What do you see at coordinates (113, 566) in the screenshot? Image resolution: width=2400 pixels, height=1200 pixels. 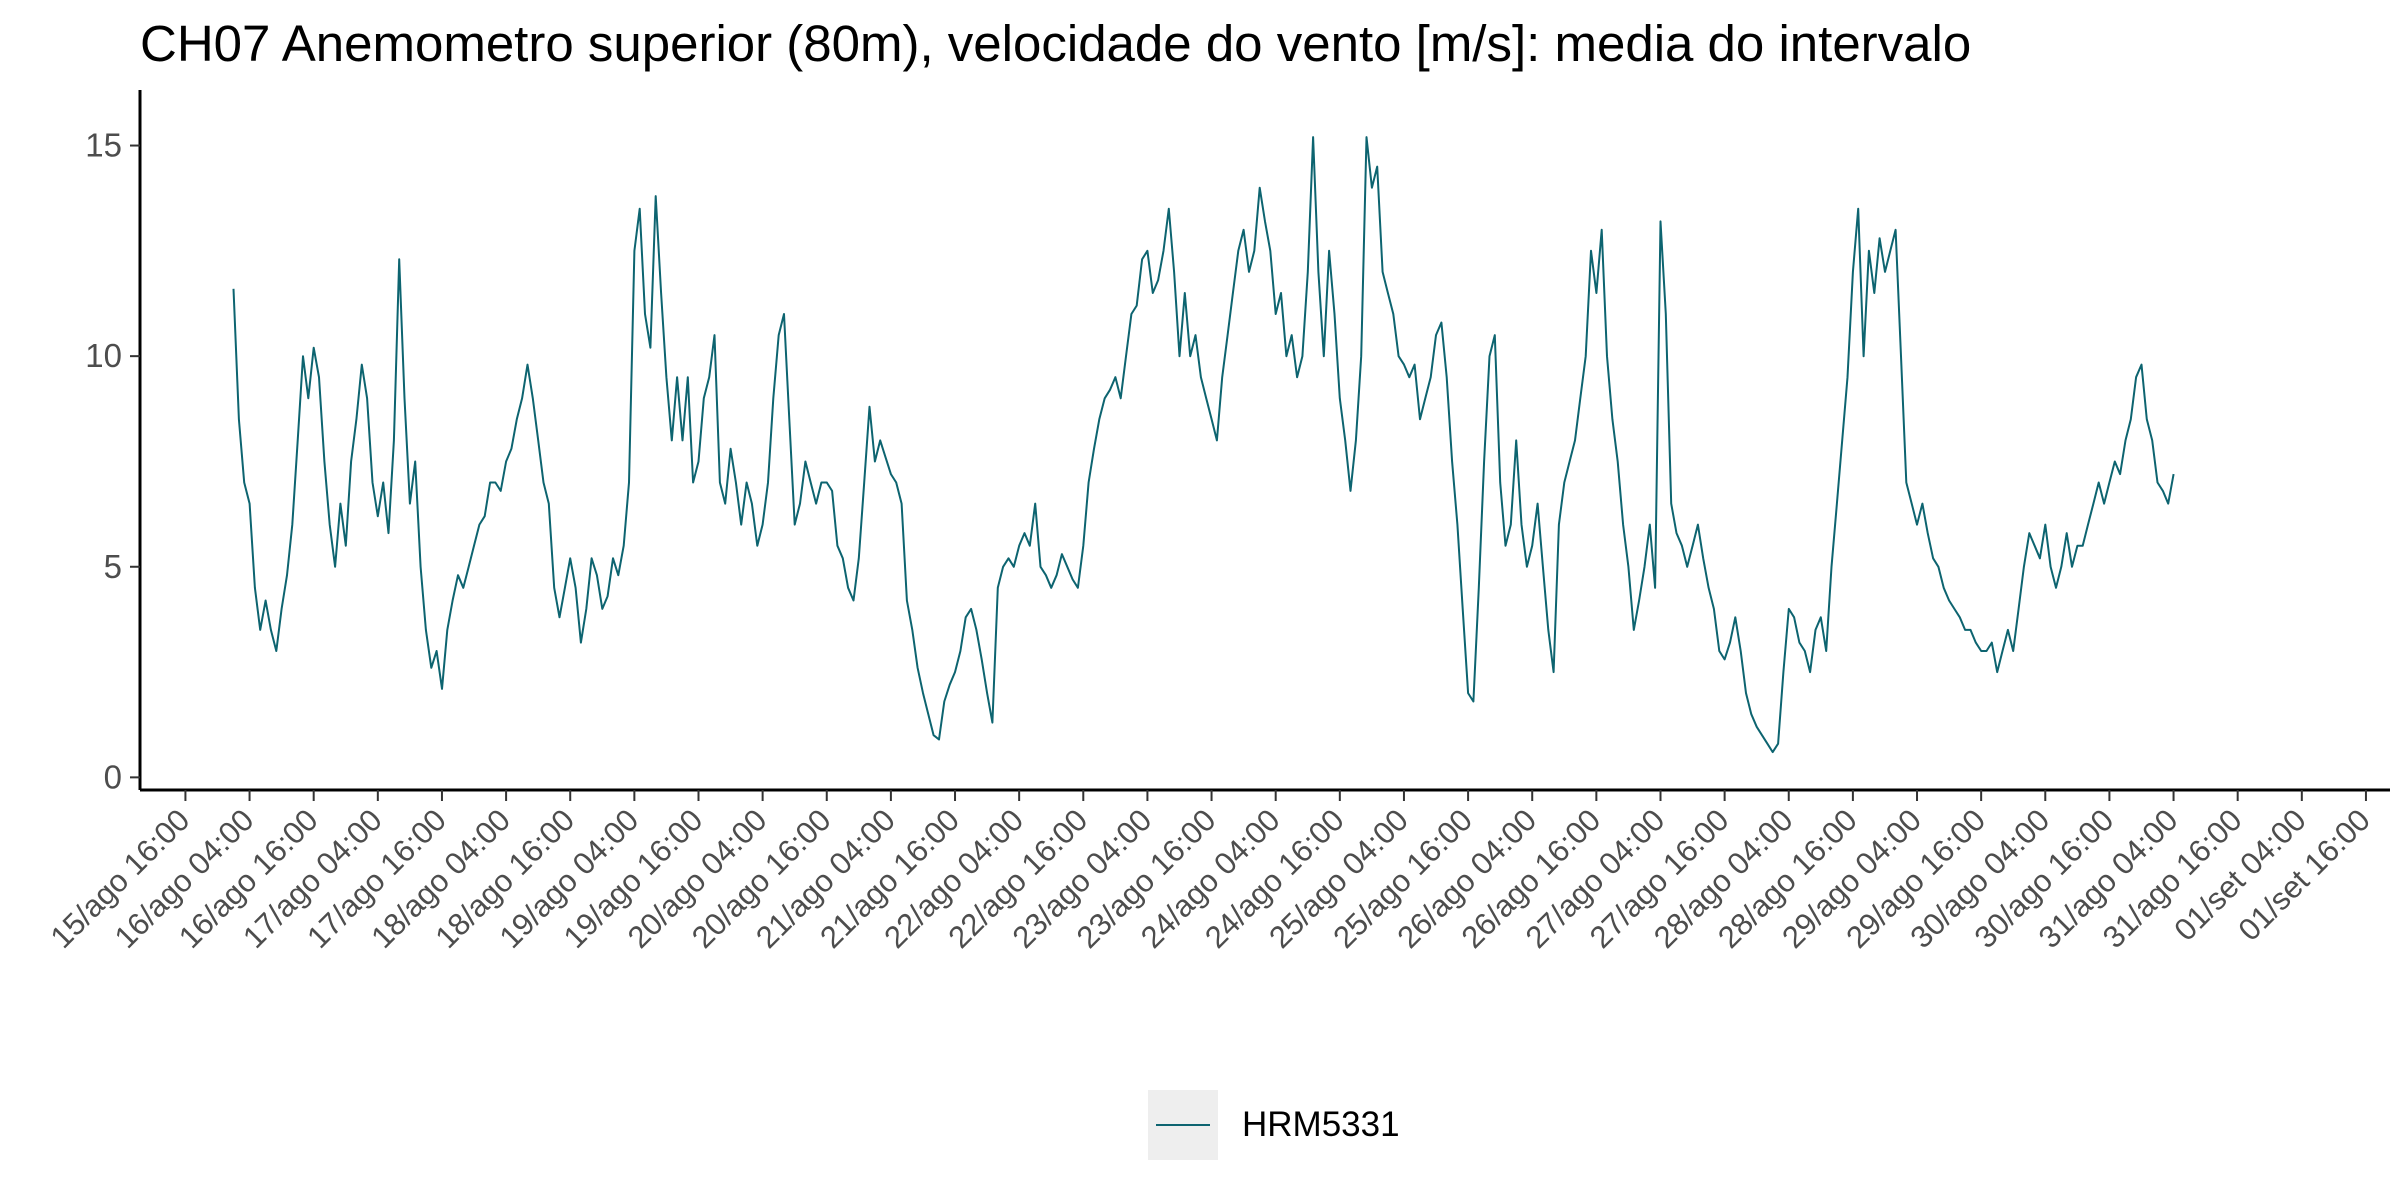 I see `y-tick-label: 5` at bounding box center [113, 566].